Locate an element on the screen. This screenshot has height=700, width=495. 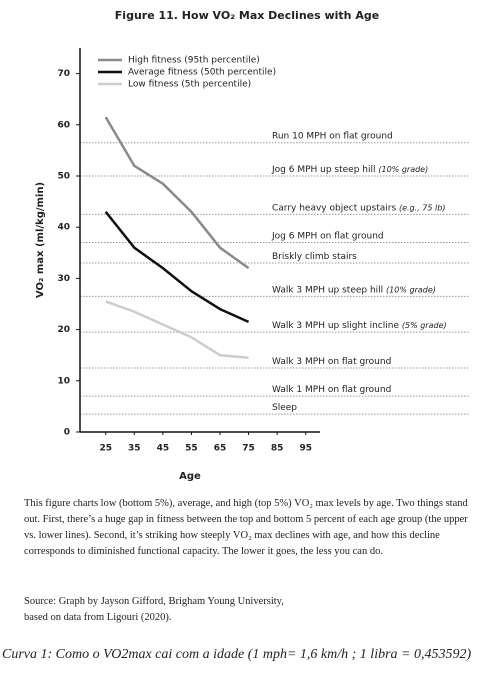
reference-text: Walk 1 MPH on flat ground is located at coordinates (331, 390).